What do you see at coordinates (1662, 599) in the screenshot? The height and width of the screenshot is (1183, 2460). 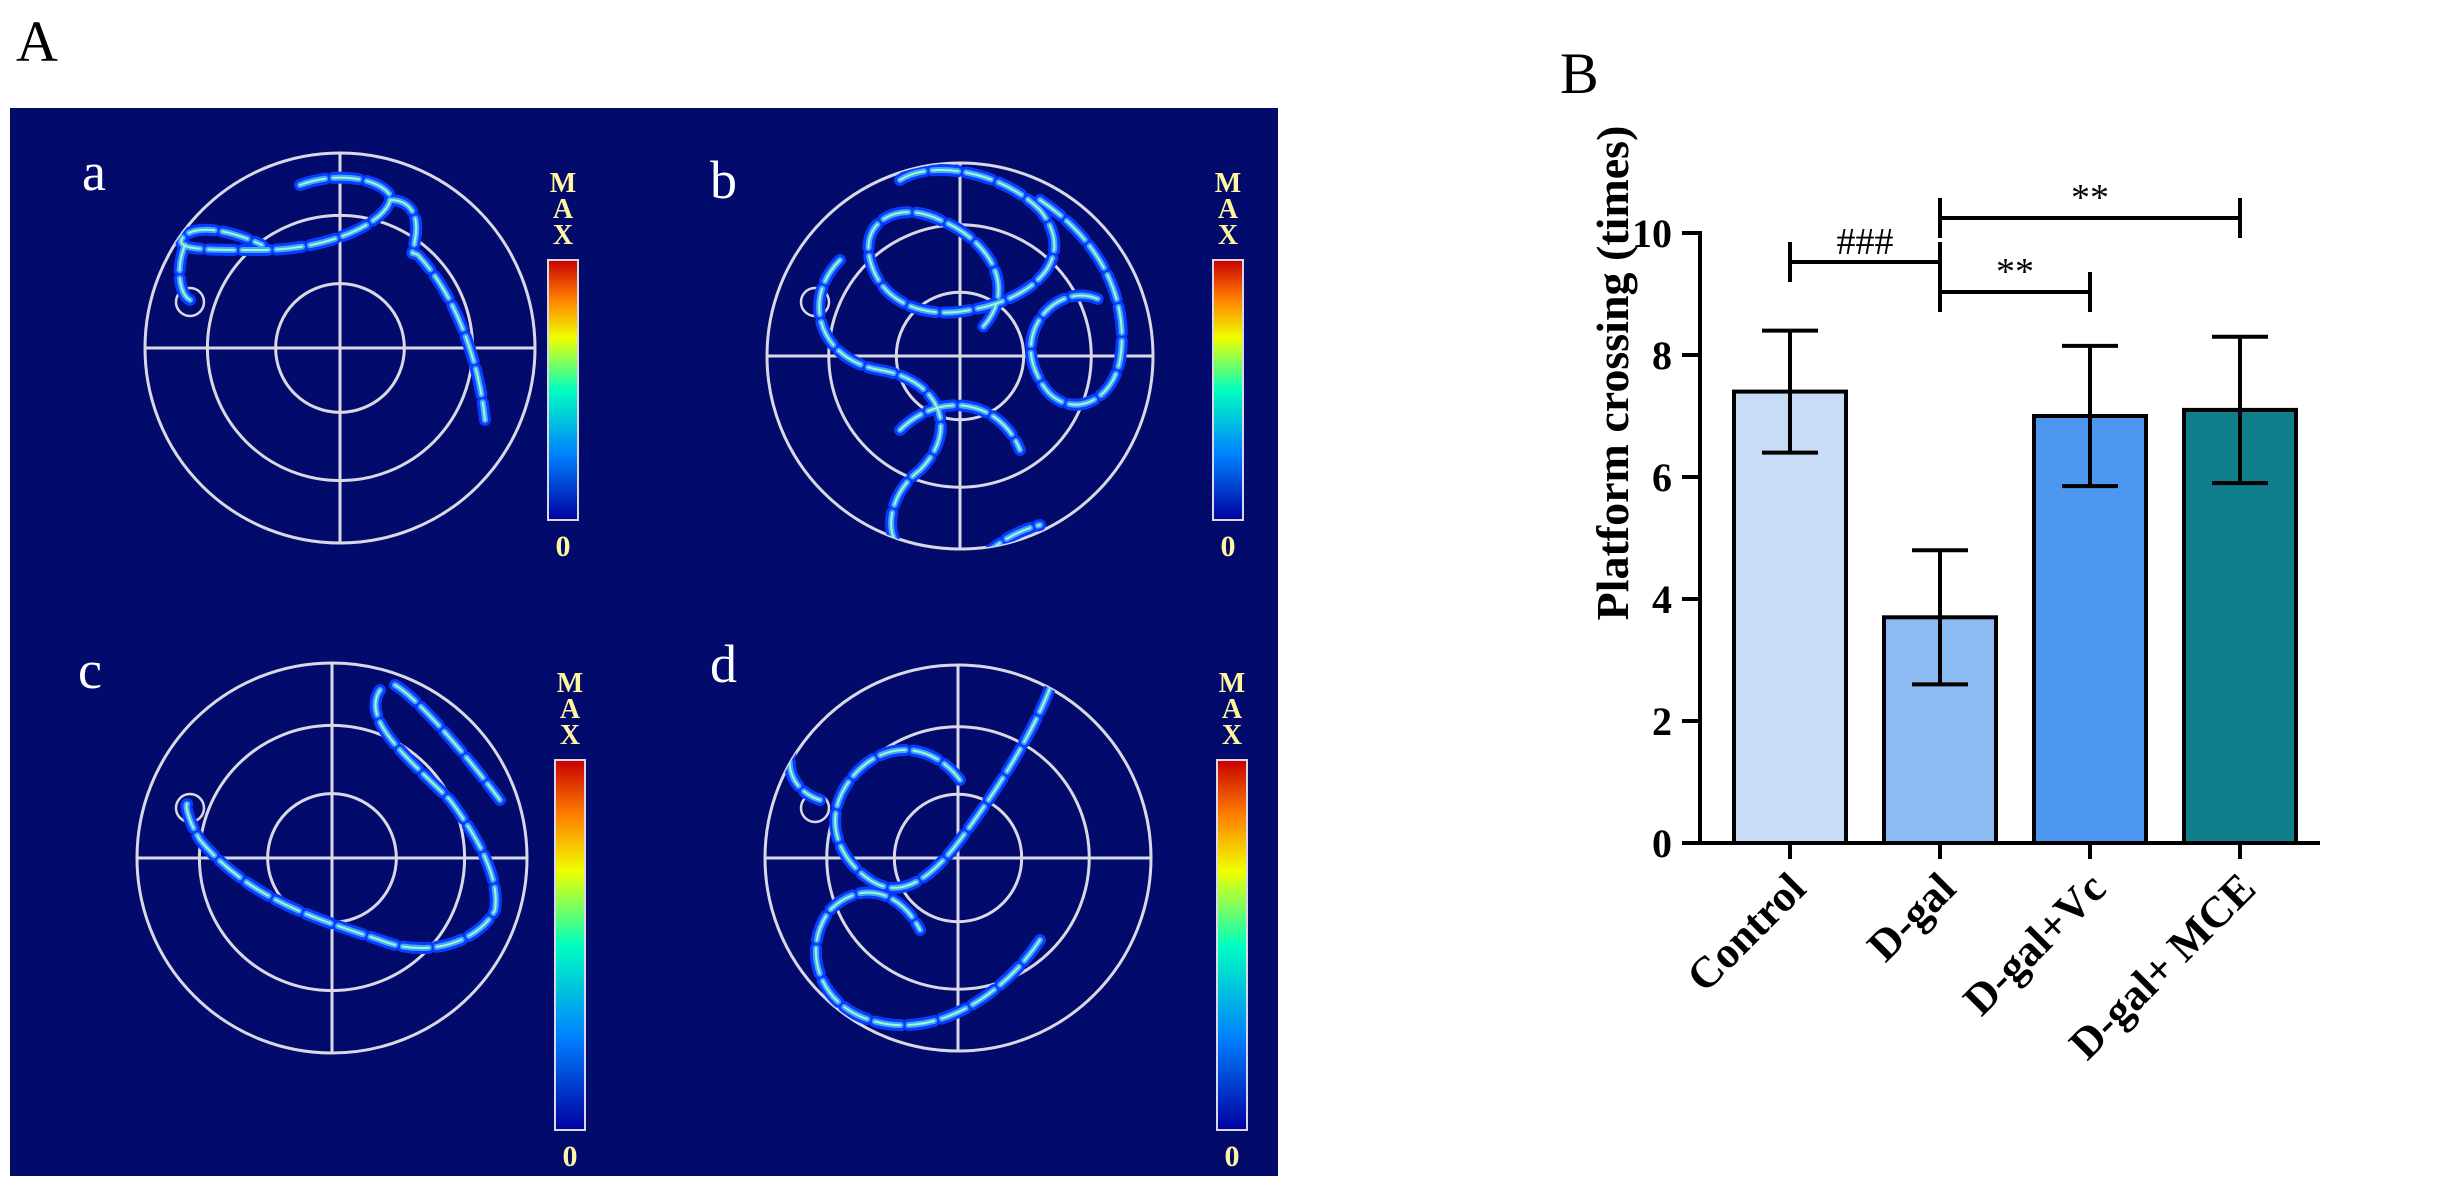 I see `y-tick-label: 4` at bounding box center [1662, 599].